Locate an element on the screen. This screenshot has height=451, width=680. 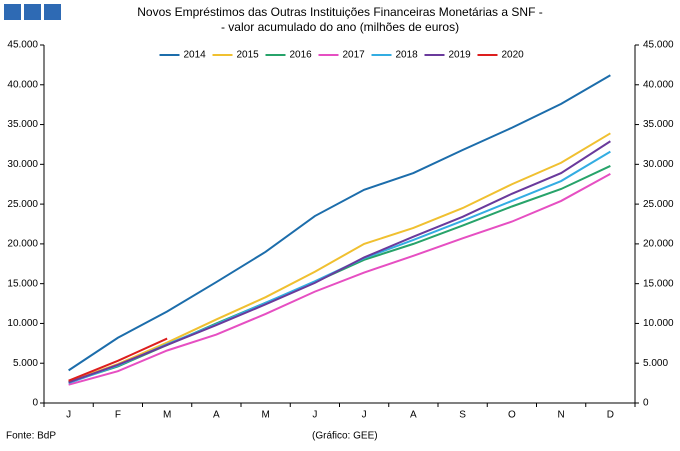
source: Fonte: BdP is located at coordinates (31, 436).